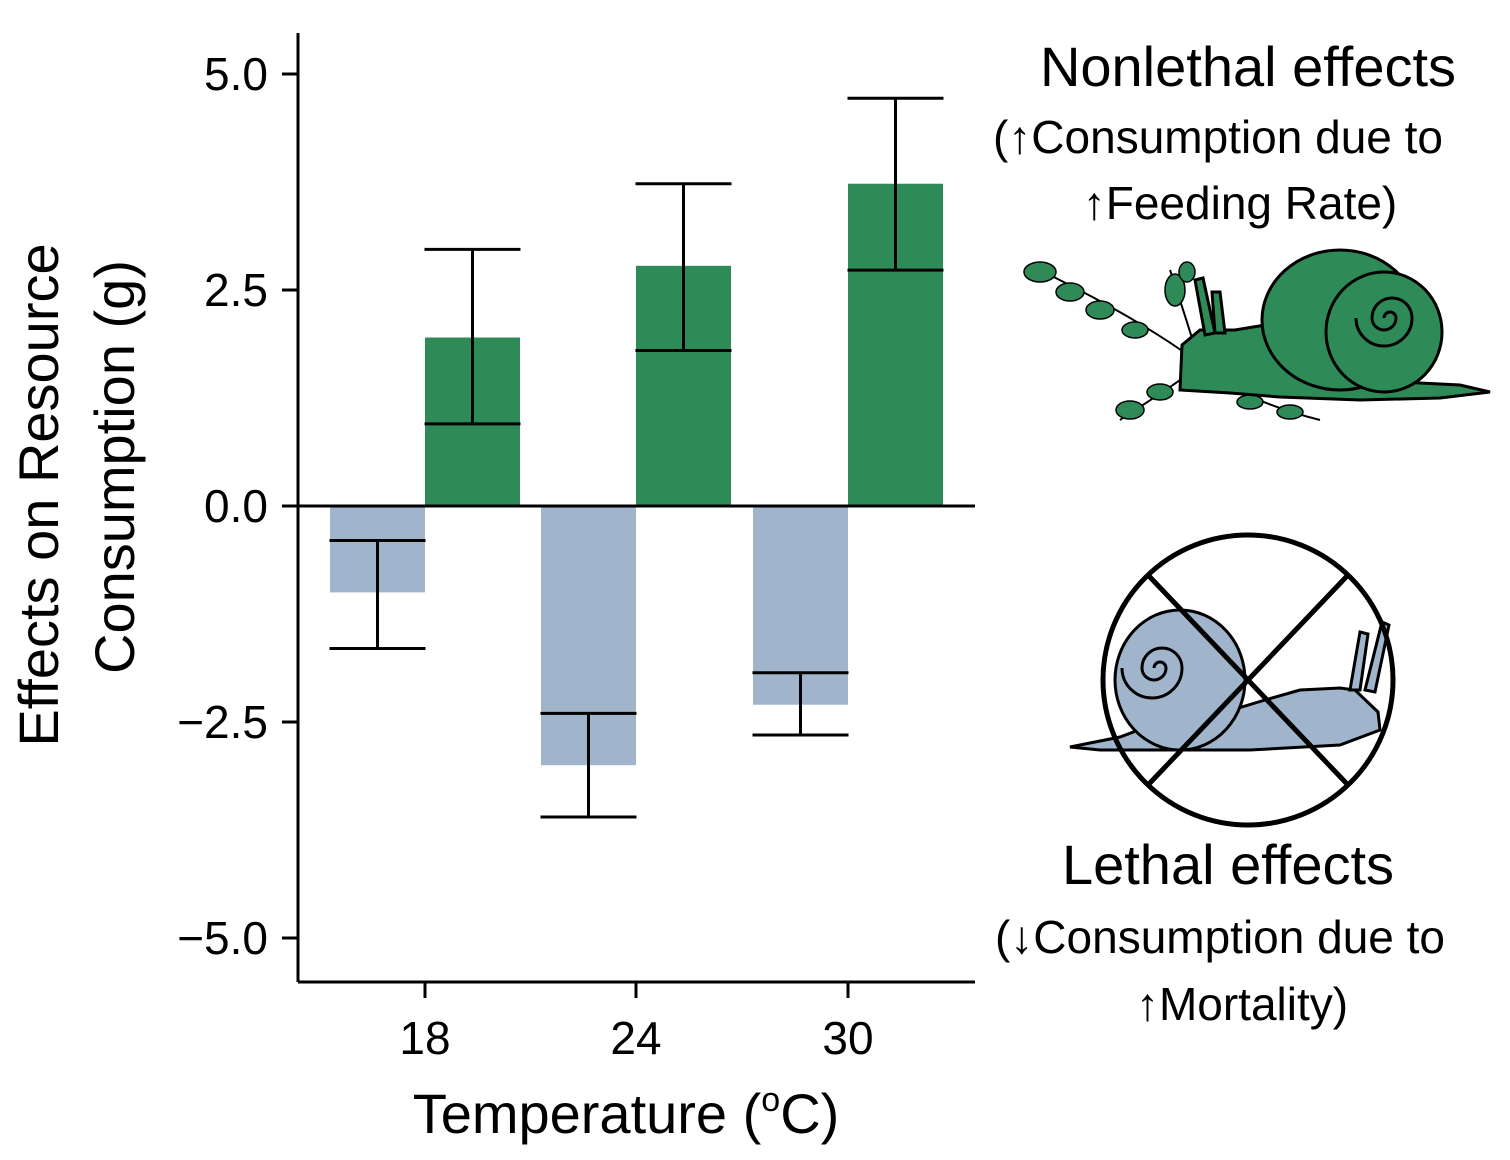  What do you see at coordinates (1242, 1004) in the screenshot?
I see `lethal-line3: ↑Mortality)` at bounding box center [1242, 1004].